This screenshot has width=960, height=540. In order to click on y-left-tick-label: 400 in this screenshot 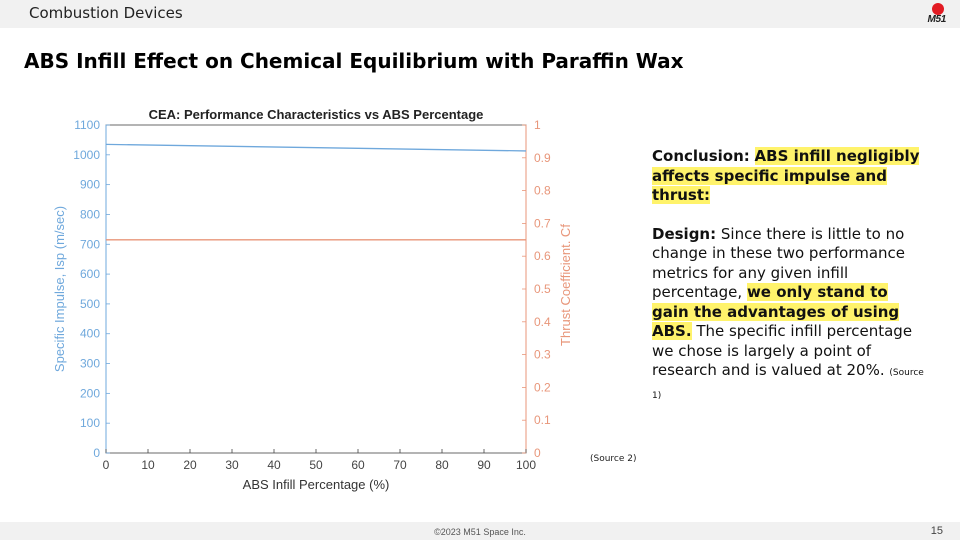, I will do `click(90, 334)`.